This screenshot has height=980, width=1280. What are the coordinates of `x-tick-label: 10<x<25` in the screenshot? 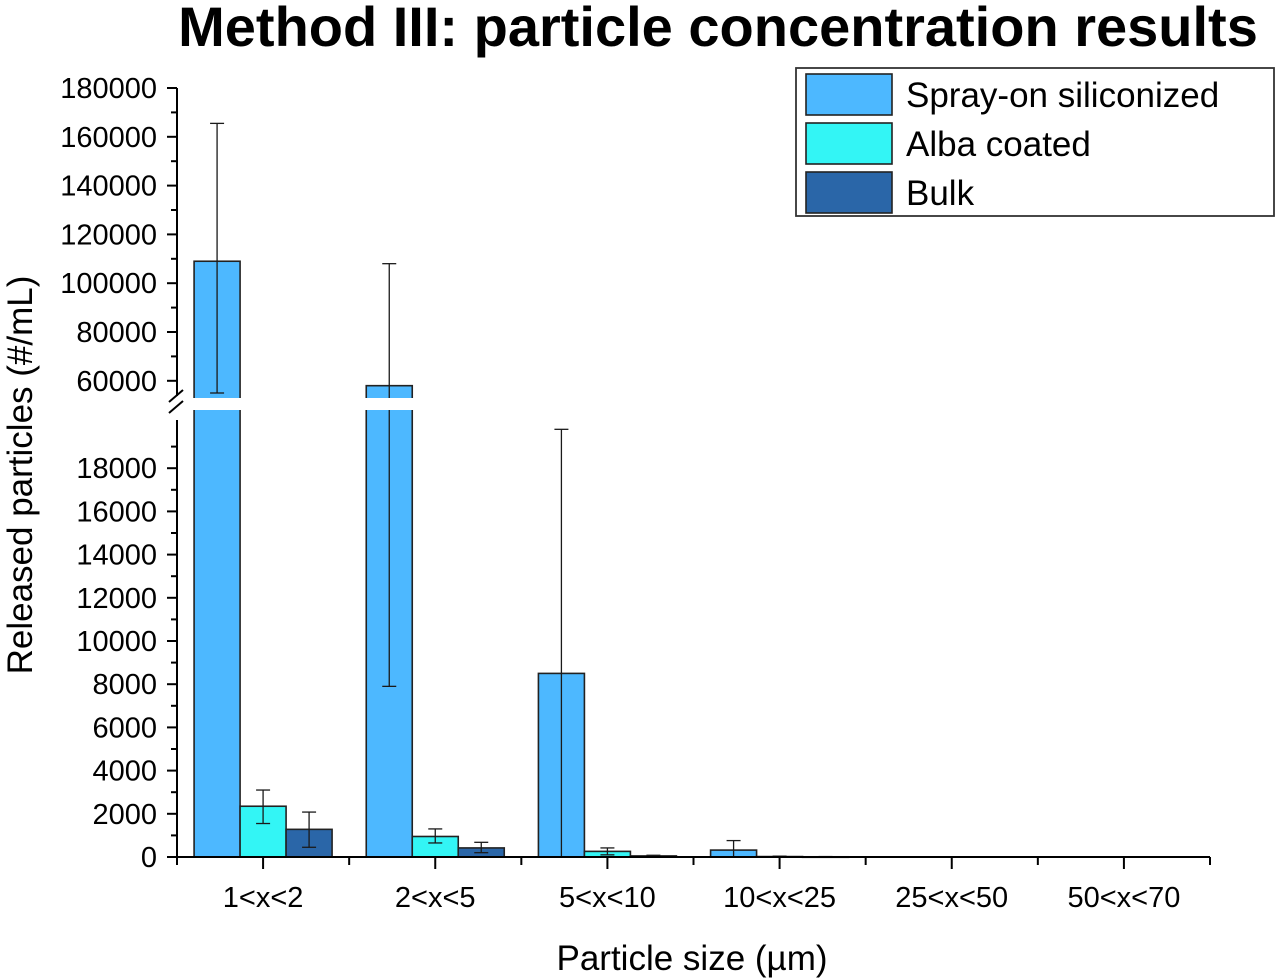 It's located at (779, 898).